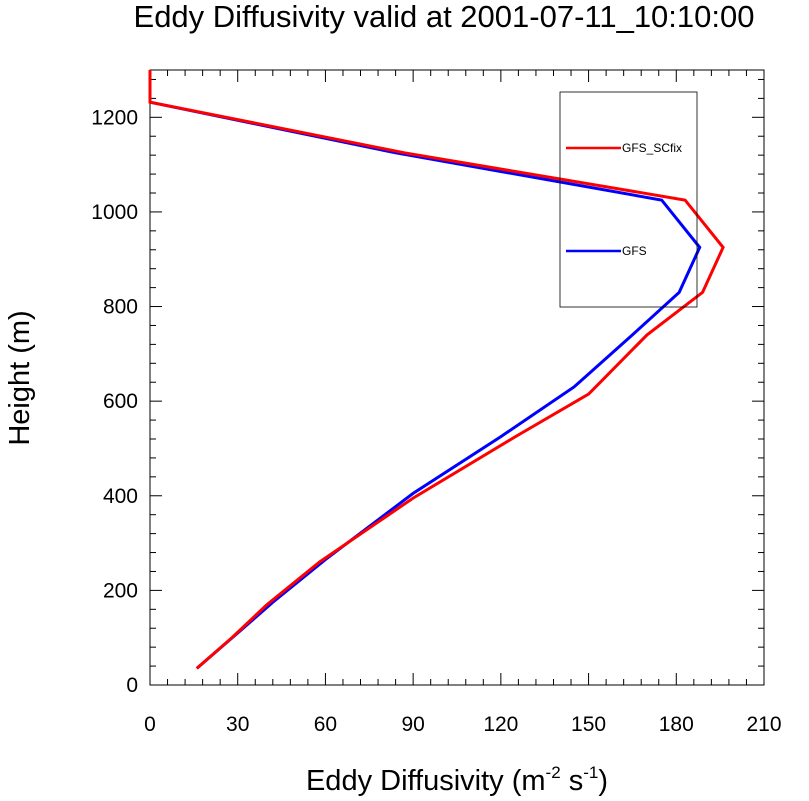 This screenshot has width=809, height=801. I want to click on x-axis-label: Eddy Diffusivity (m-2 s-1), so click(457, 780).